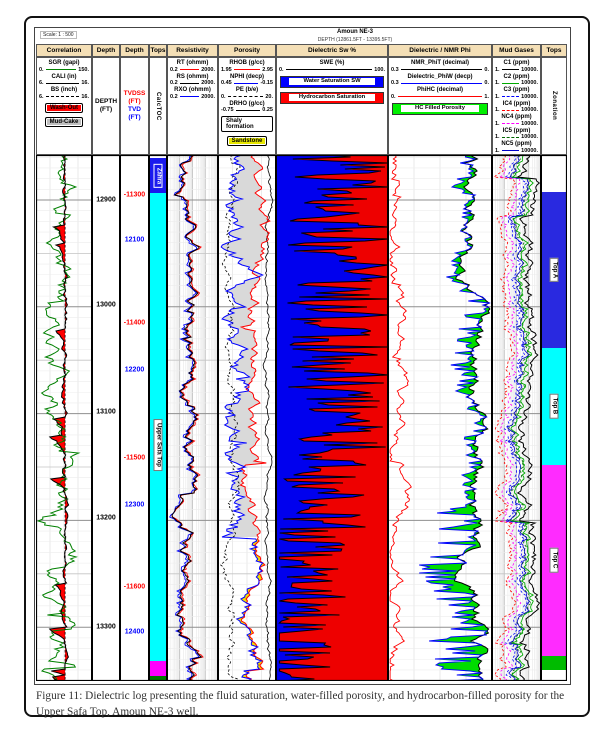 This screenshot has width=610, height=729. I want to click on track-title-gas: Mud Gases, so click(516, 50).